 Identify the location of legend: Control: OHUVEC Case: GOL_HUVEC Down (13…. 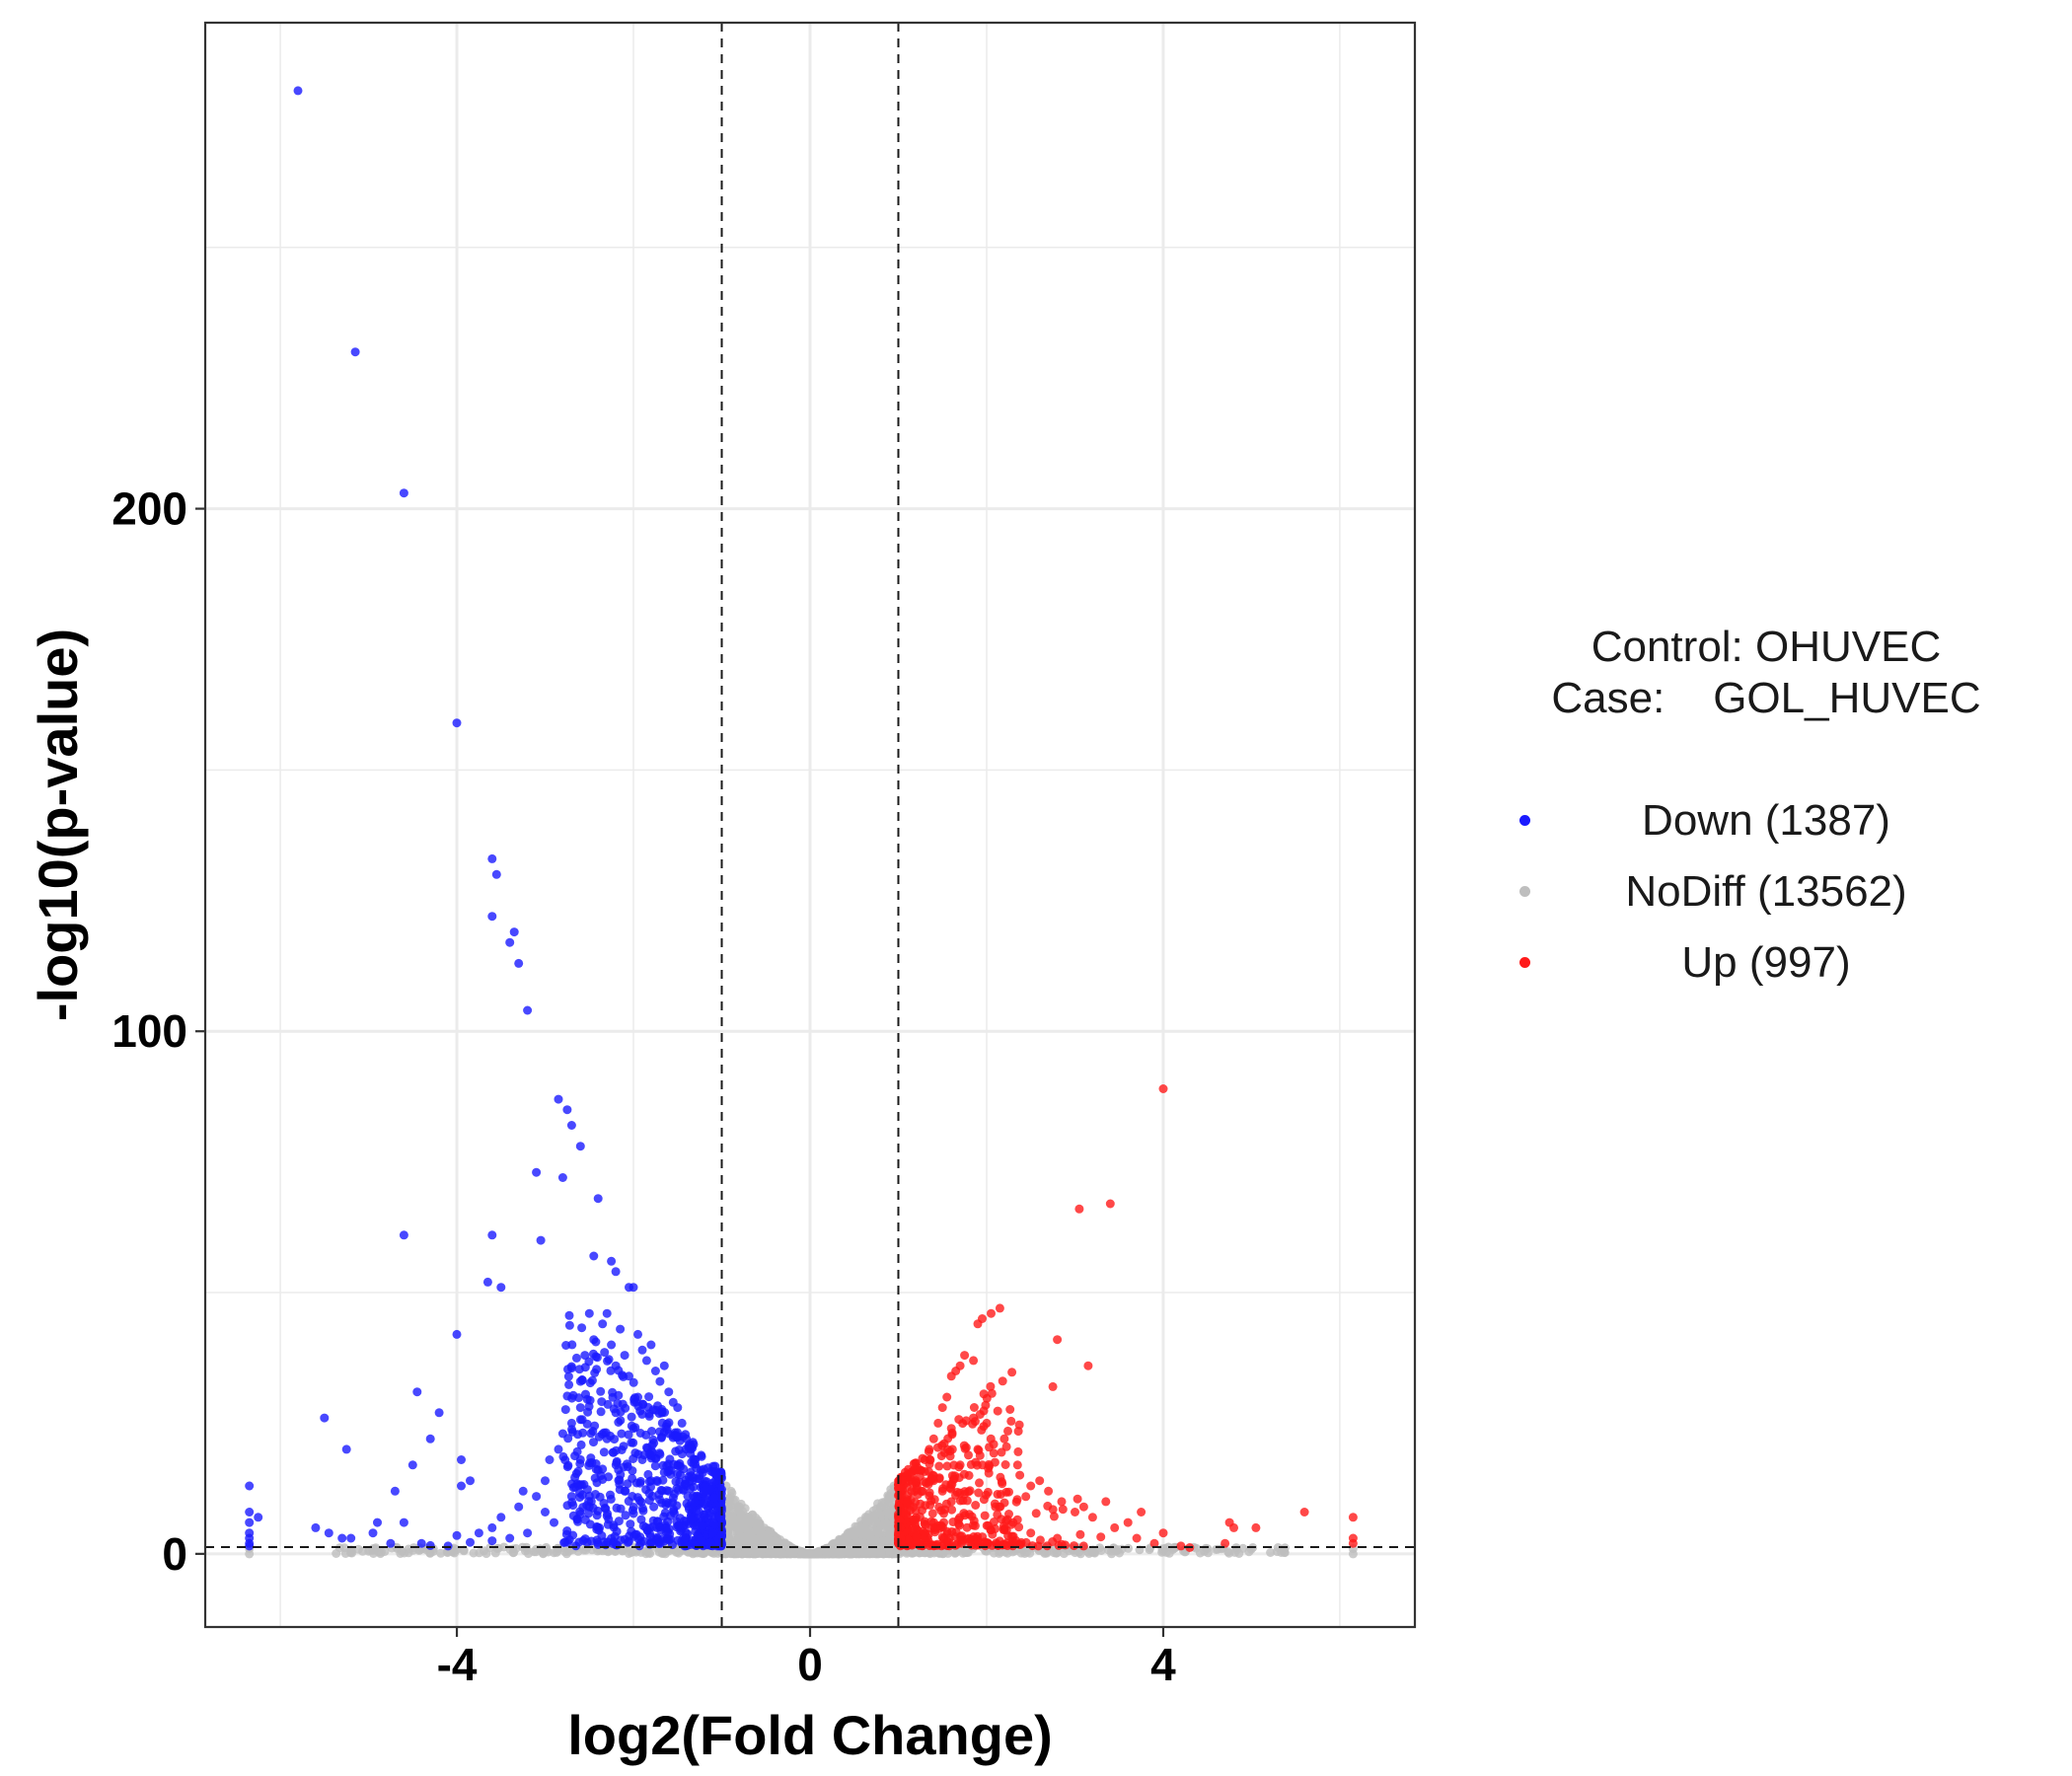
(1766, 811).